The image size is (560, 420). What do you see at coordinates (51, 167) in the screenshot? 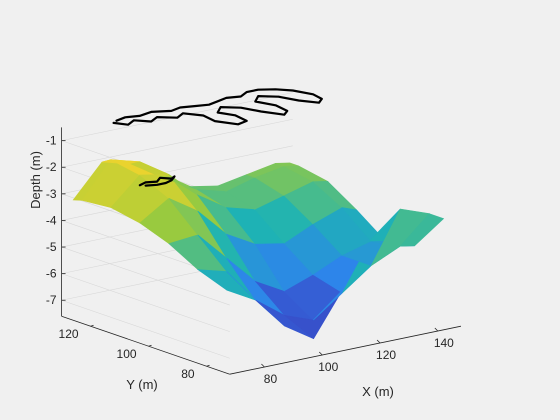
I see `z-tick-label: -2` at bounding box center [51, 167].